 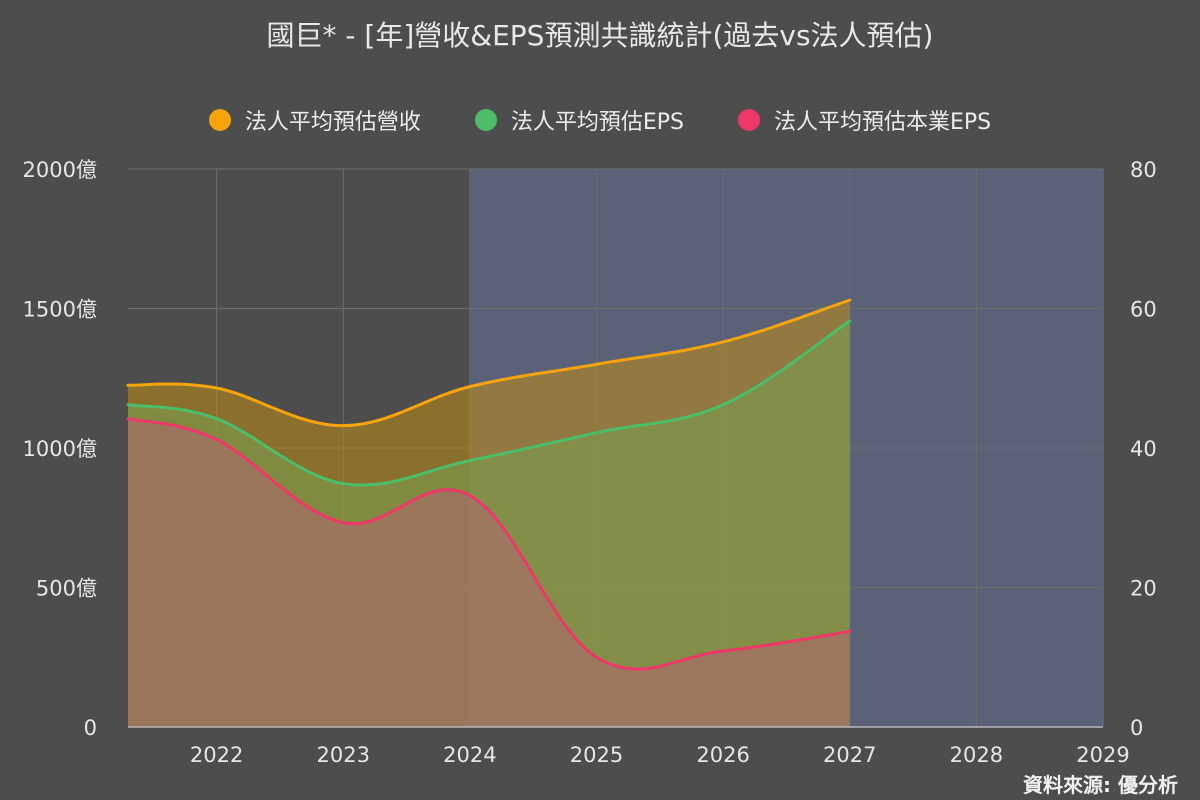 What do you see at coordinates (219, 120) in the screenshot?
I see `legend-dot-revenue` at bounding box center [219, 120].